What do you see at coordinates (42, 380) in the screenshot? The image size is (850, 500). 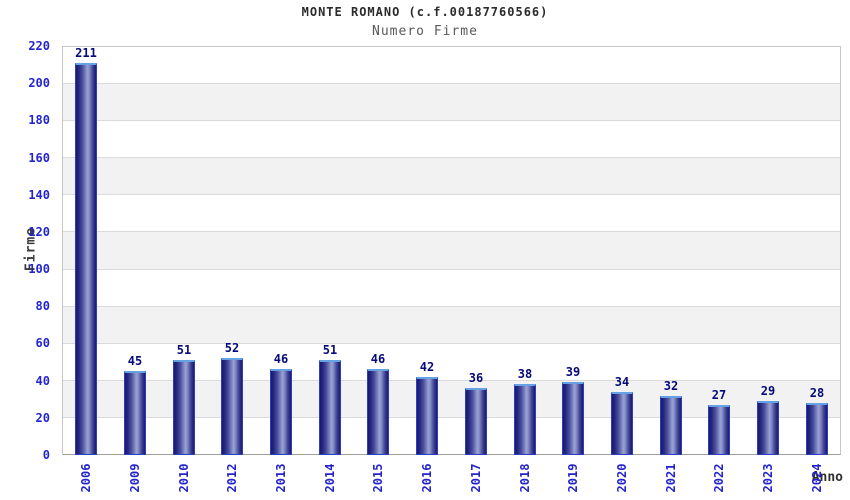 I see `y-axis-tick-label: 40` at bounding box center [42, 380].